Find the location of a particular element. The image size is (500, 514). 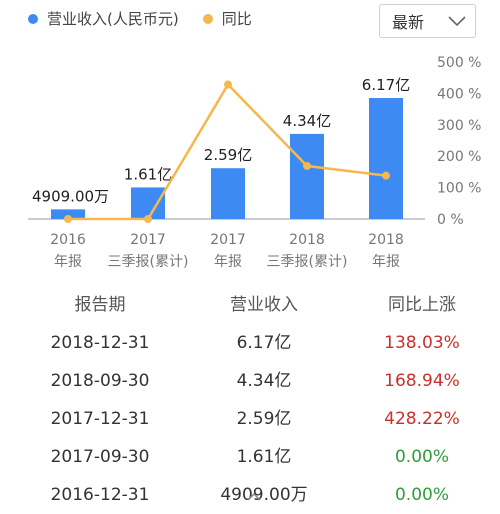

y2-tick-label: 400 % is located at coordinates (459, 94).